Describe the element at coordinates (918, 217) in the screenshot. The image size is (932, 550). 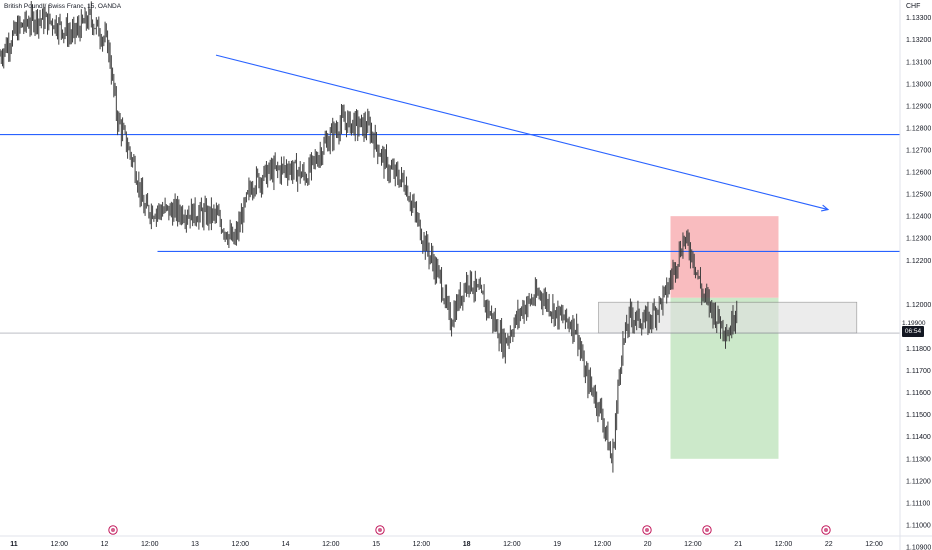
I see `price-tick-label: 1.12400` at that location.